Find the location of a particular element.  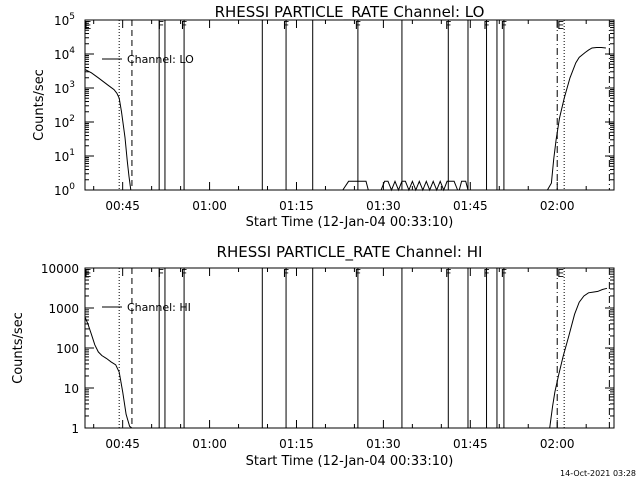

chart-title: RHESSI PARTICLE_RATE Channel: LO is located at coordinates (350, 12).